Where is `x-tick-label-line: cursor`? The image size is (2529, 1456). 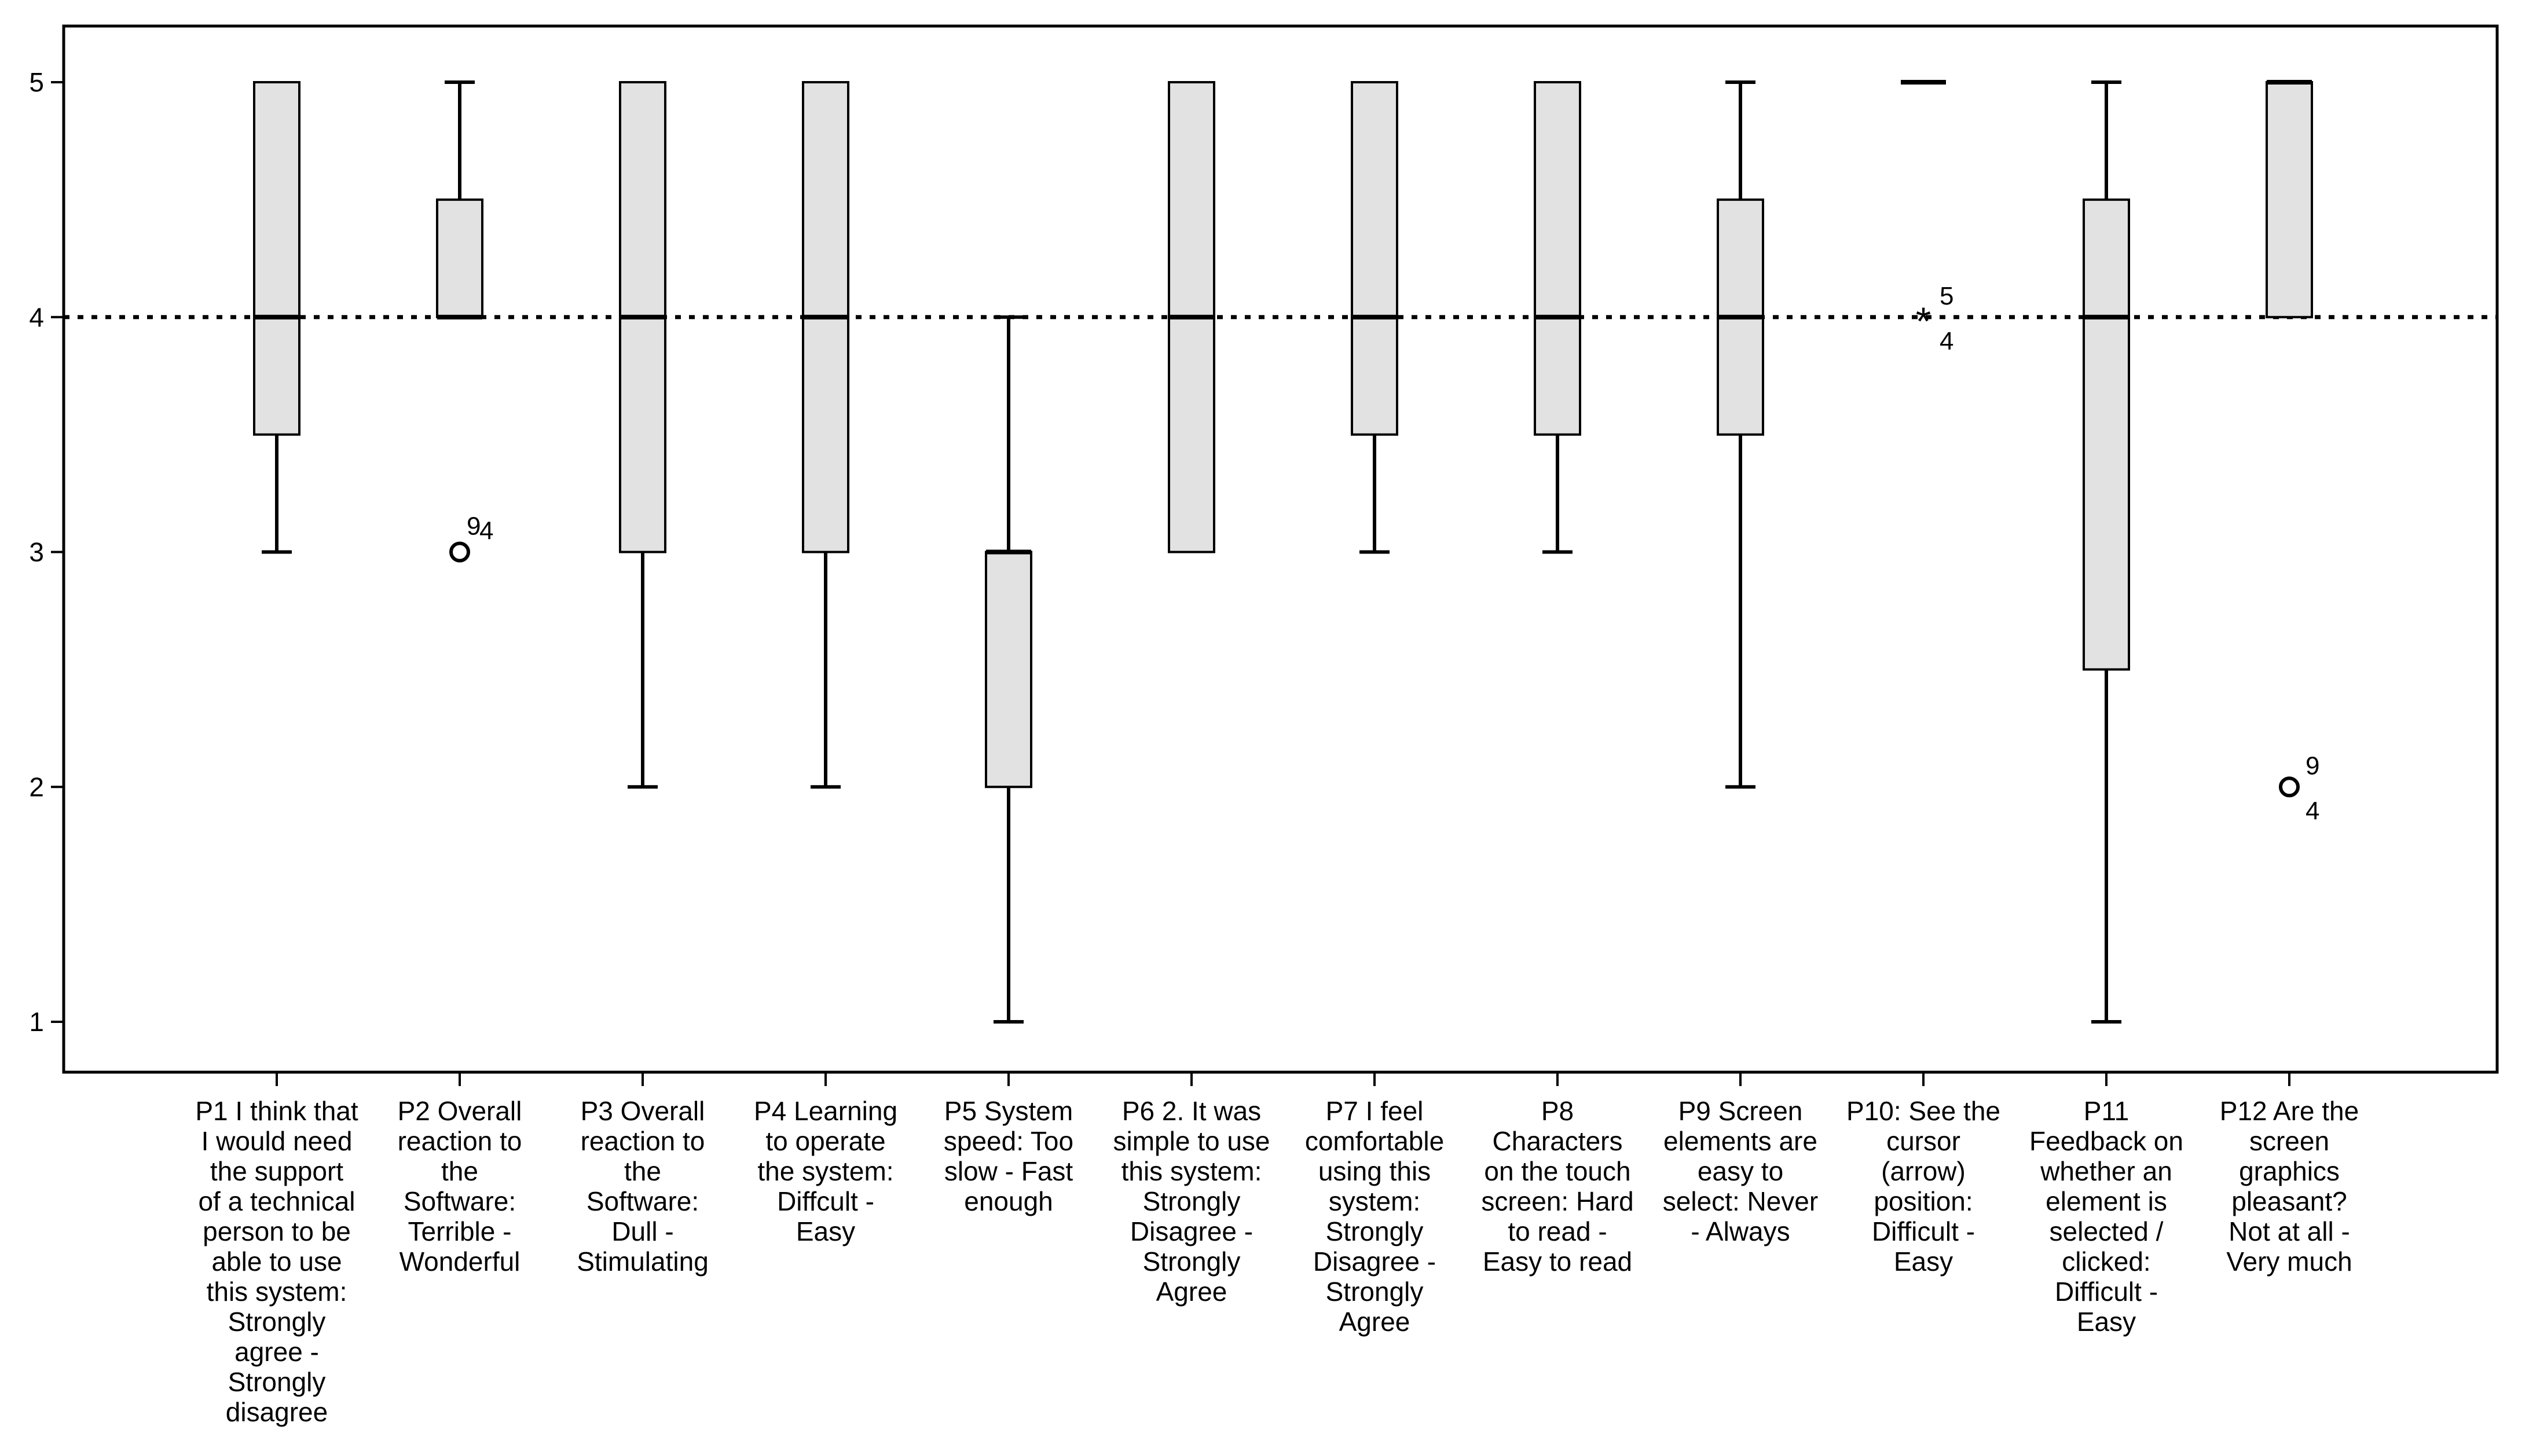
x-tick-label-line: cursor is located at coordinates (1923, 1141).